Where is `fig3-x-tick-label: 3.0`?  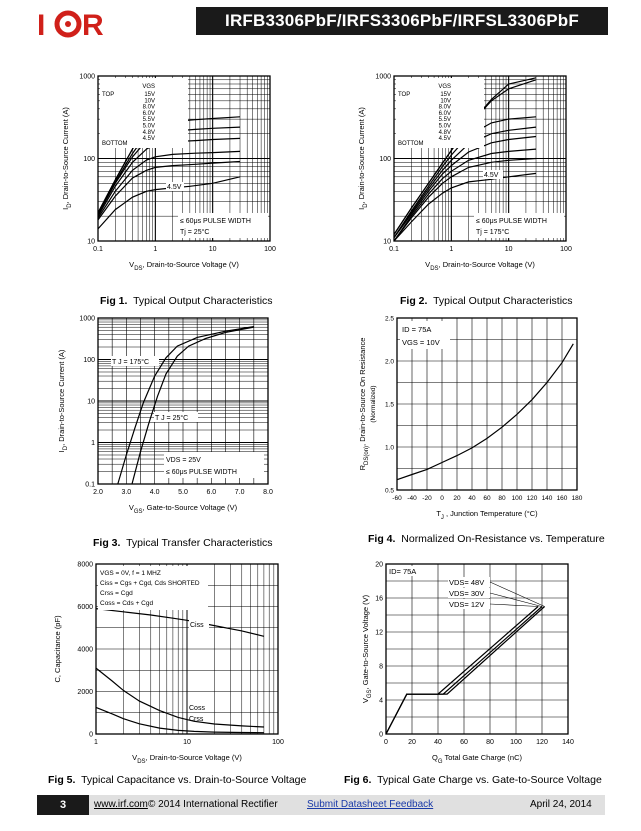
fig3-x-tick-label: 3.0 is located at coordinates (126, 492).